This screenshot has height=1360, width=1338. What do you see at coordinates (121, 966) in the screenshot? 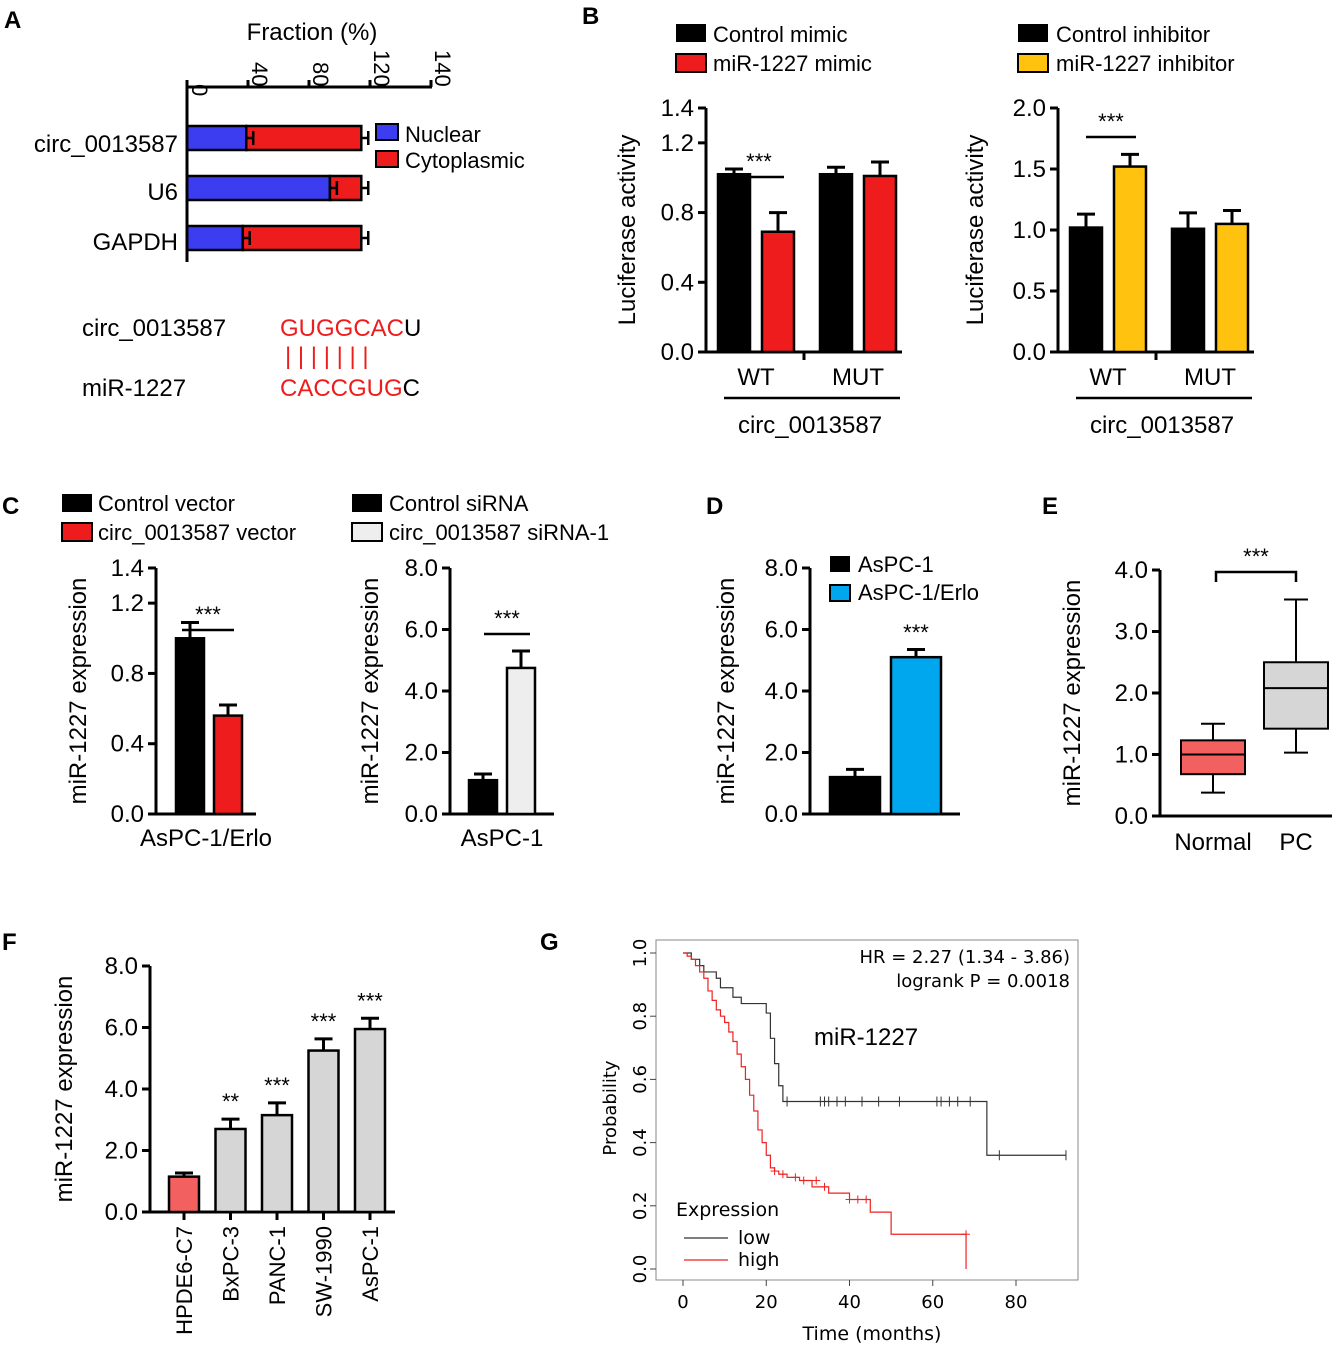
I see `f-ytick-label-4: 8.0` at bounding box center [121, 966].